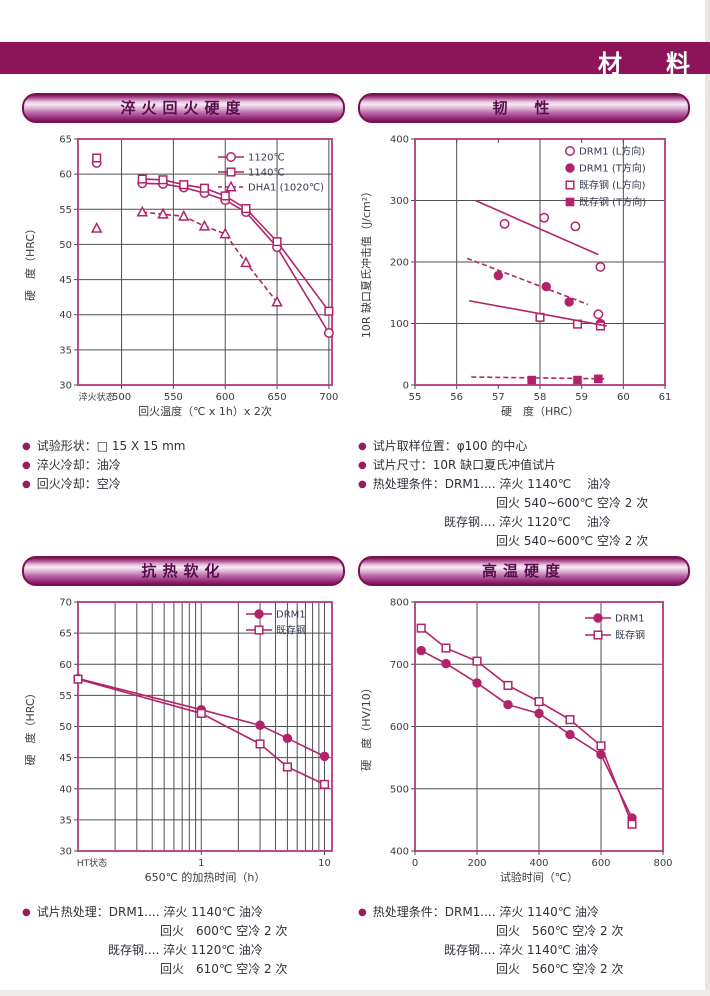 This screenshot has height=996, width=710. I want to click on y-tick-label: 35, so click(65, 350).